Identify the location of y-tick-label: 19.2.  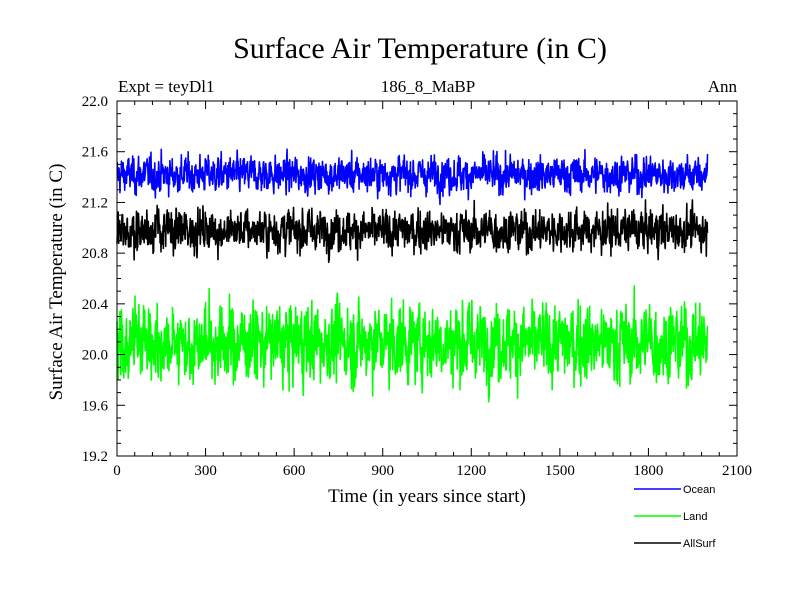
(95, 457).